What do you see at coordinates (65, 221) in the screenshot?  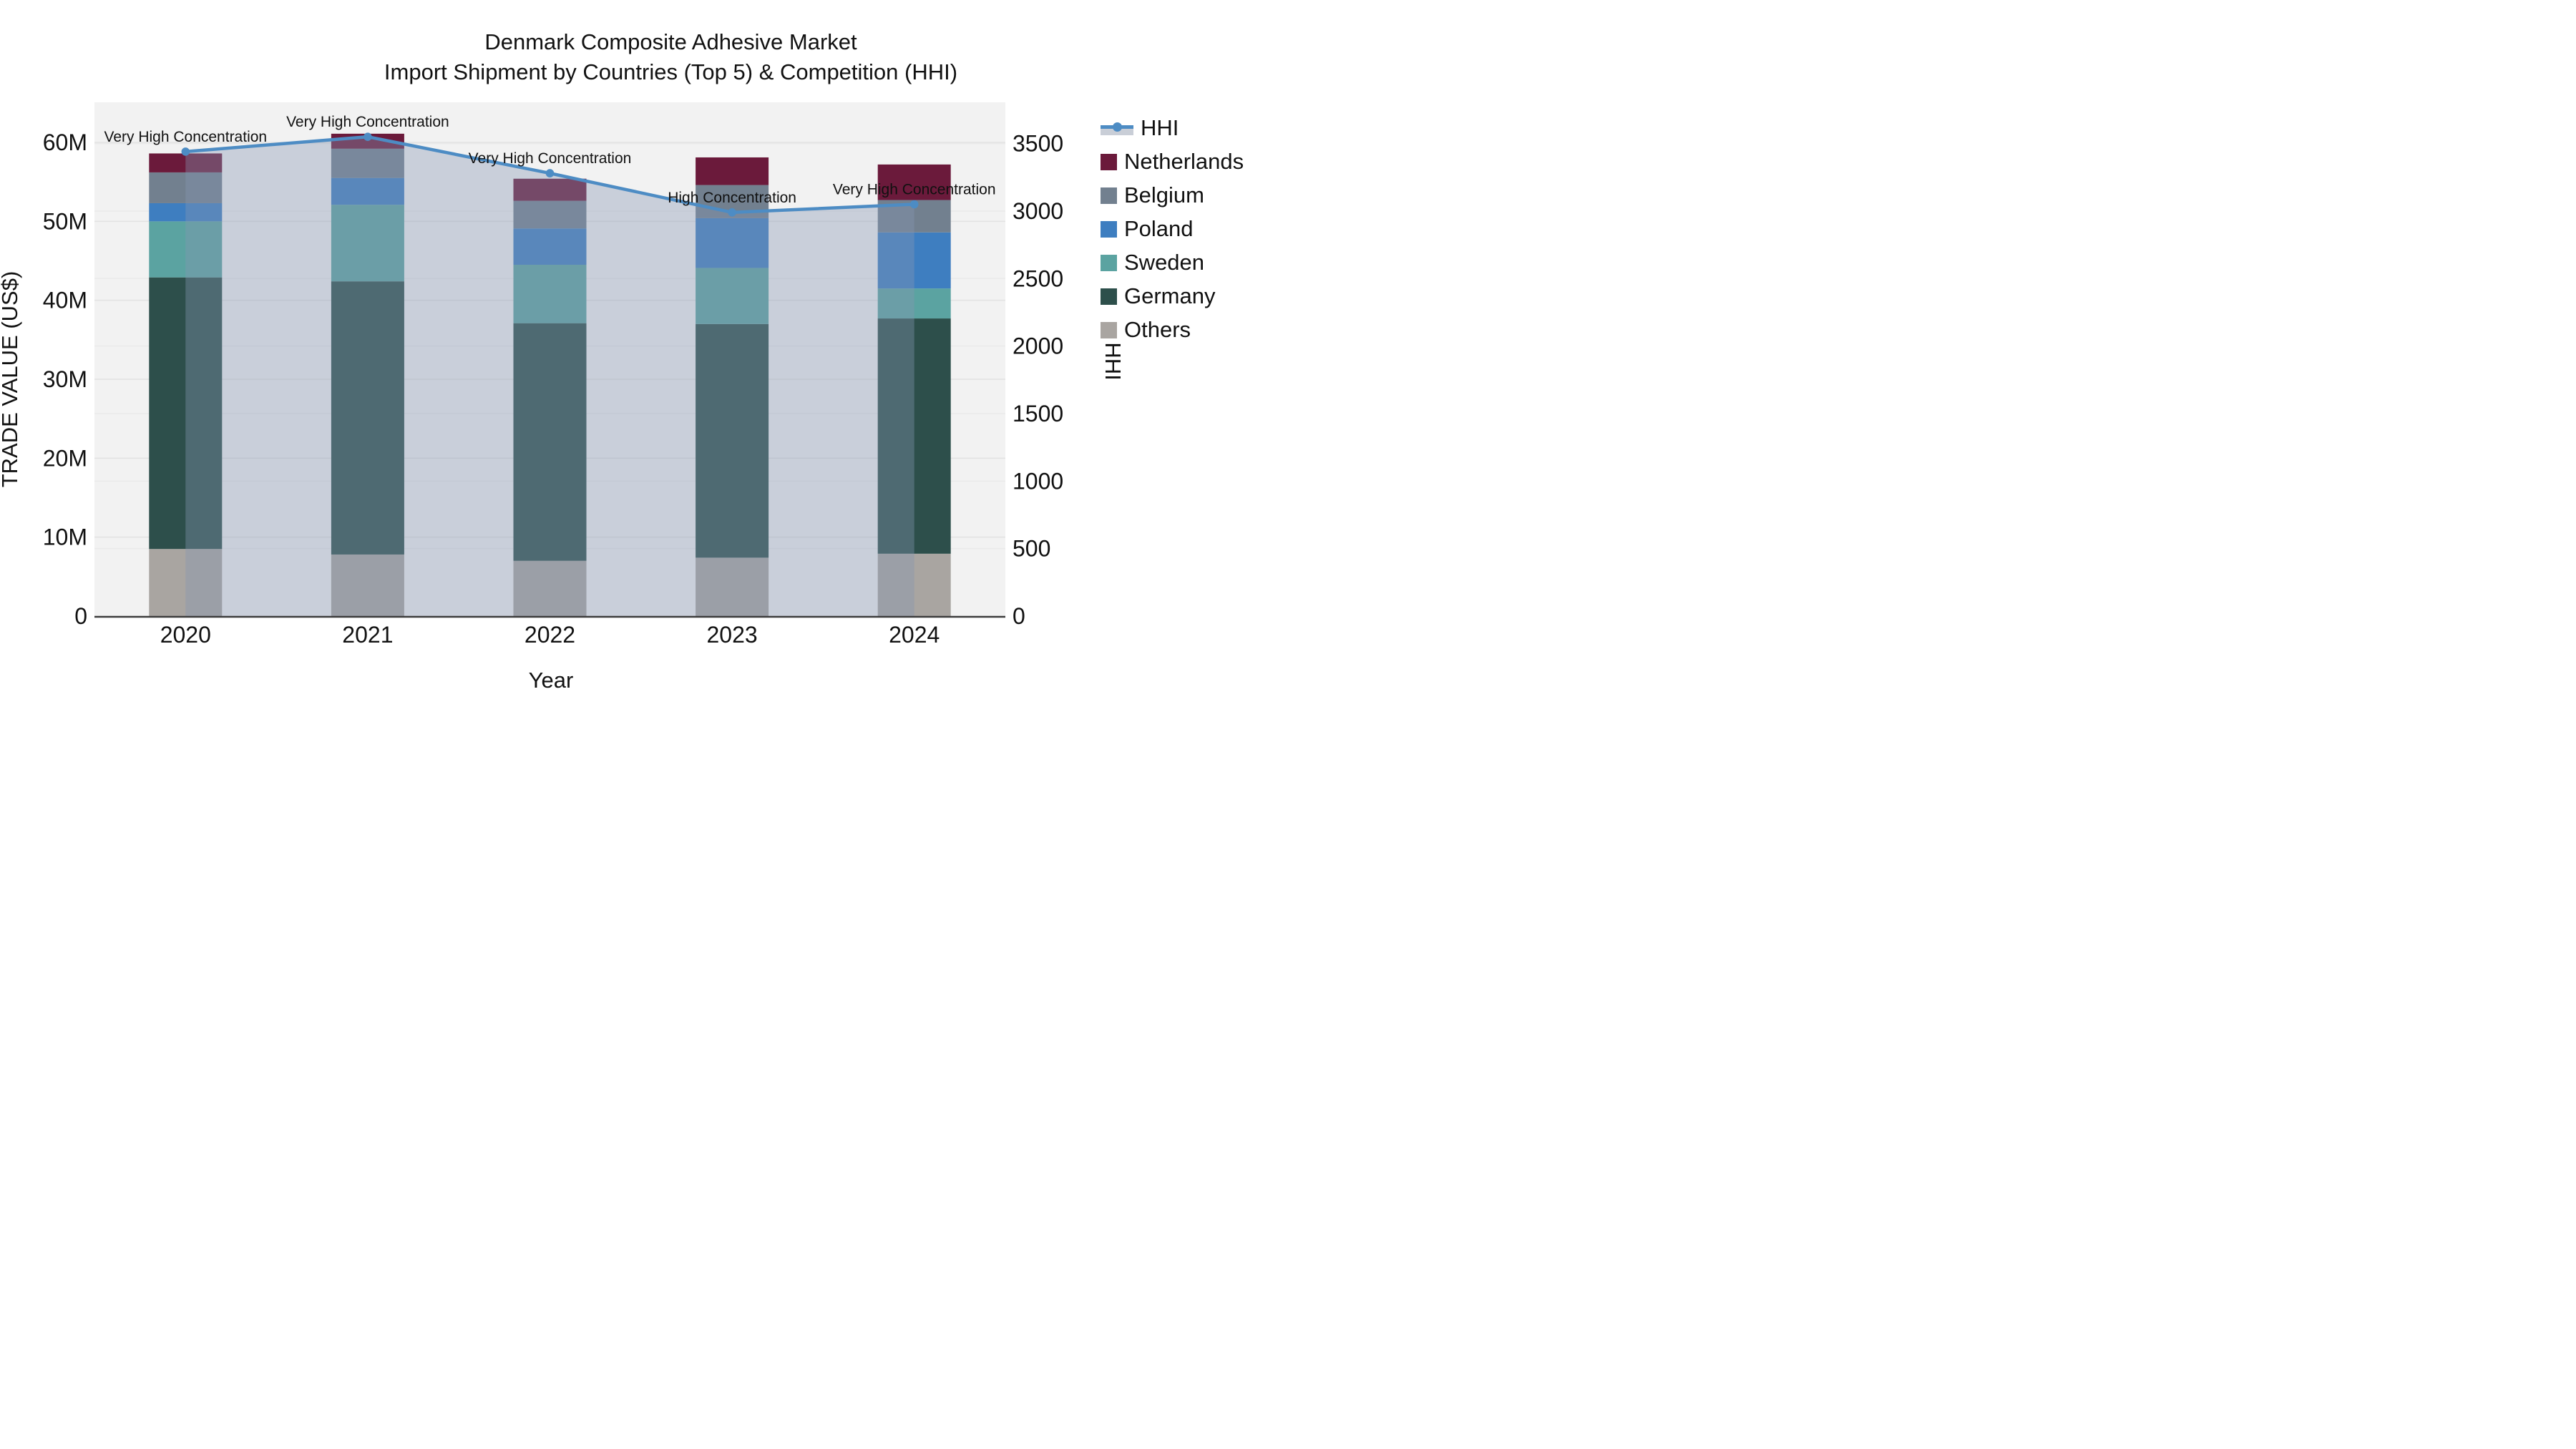 I see `y-left-tick-50M: 50M` at bounding box center [65, 221].